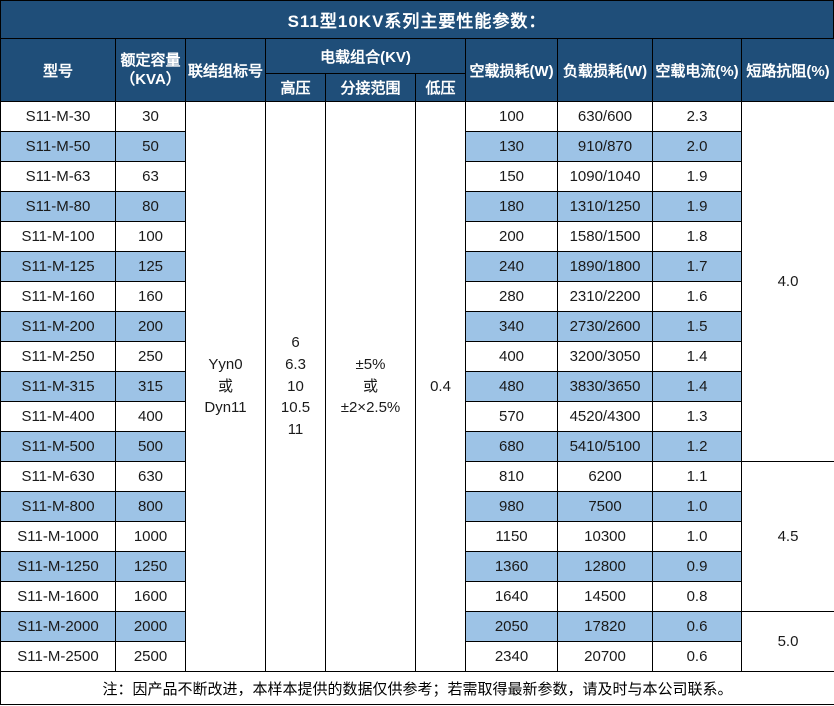  I want to click on capacity-cell: 630, so click(150, 476).